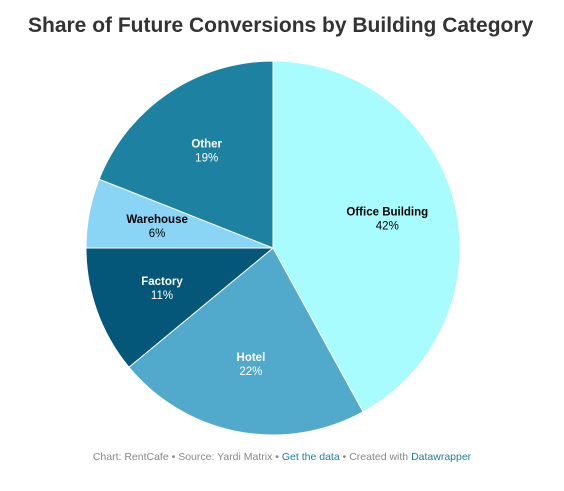 The width and height of the screenshot is (564, 491). What do you see at coordinates (387, 220) in the screenshot?
I see `slice-label-office-building: Office Building 42%` at bounding box center [387, 220].